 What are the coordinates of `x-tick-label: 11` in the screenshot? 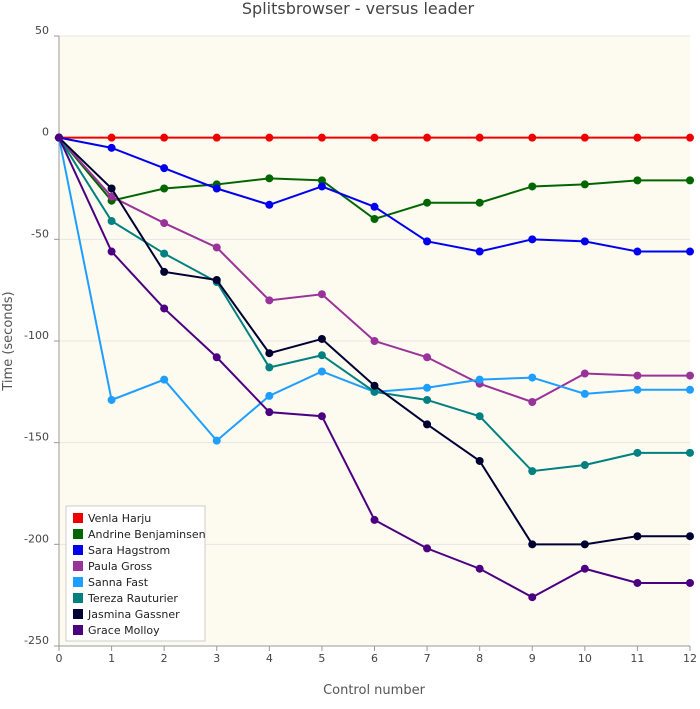 It's located at (637, 658).